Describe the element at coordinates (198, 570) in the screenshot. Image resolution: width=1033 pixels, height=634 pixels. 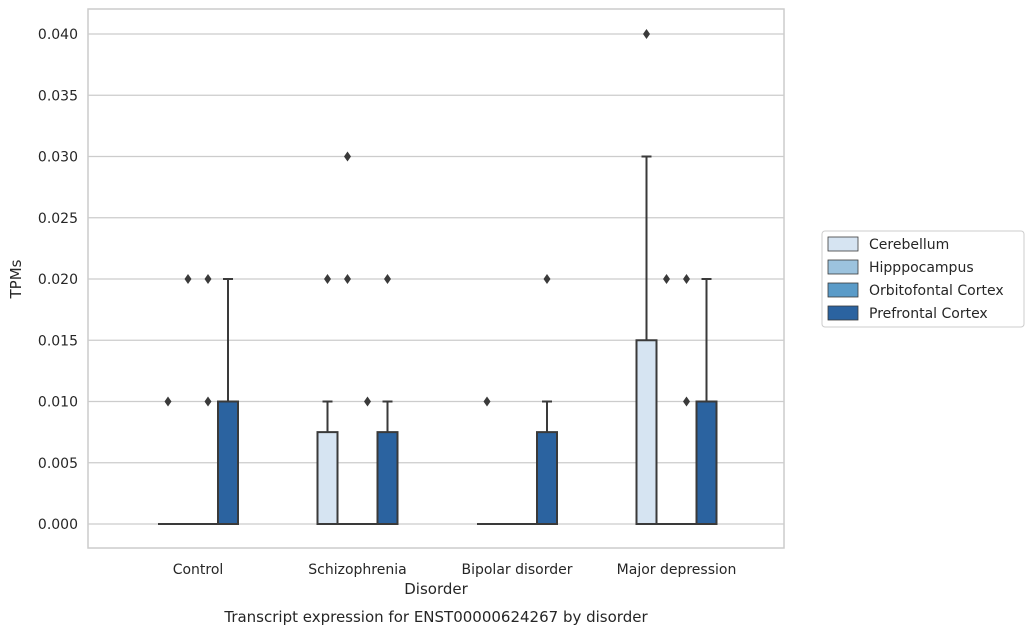
I see `x-tick-label: Control` at that location.